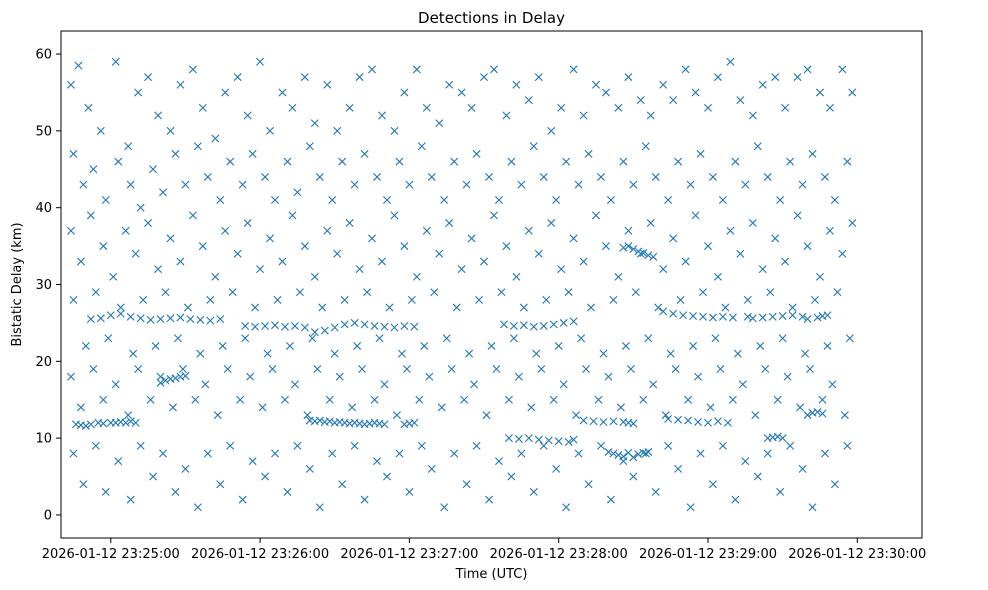  What do you see at coordinates (43, 55) in the screenshot?
I see `y-tick-label: 60` at bounding box center [43, 55].